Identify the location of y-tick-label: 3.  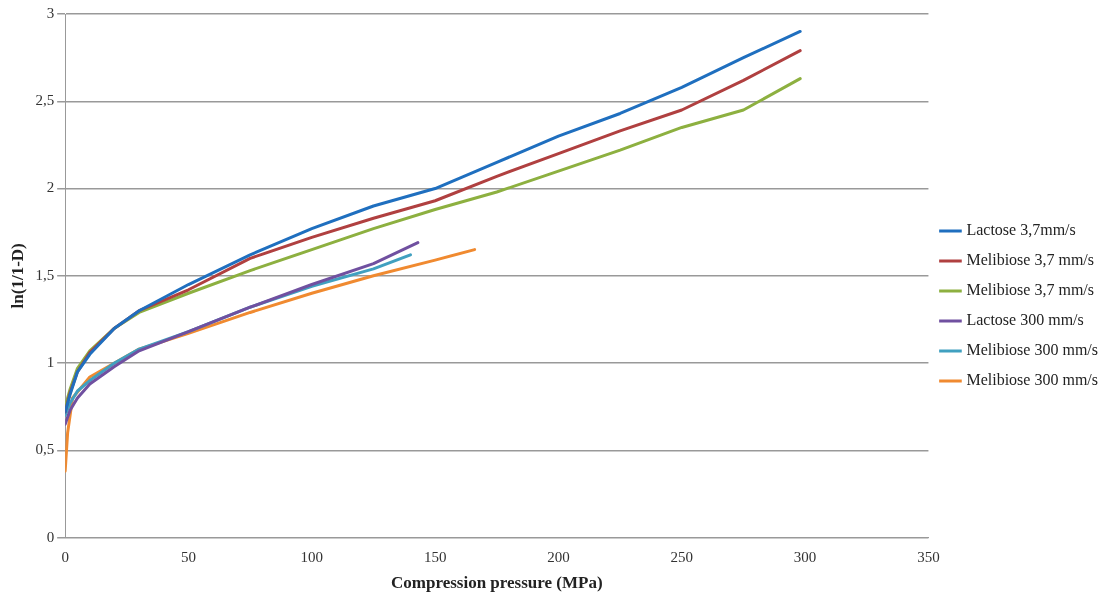
(50, 12).